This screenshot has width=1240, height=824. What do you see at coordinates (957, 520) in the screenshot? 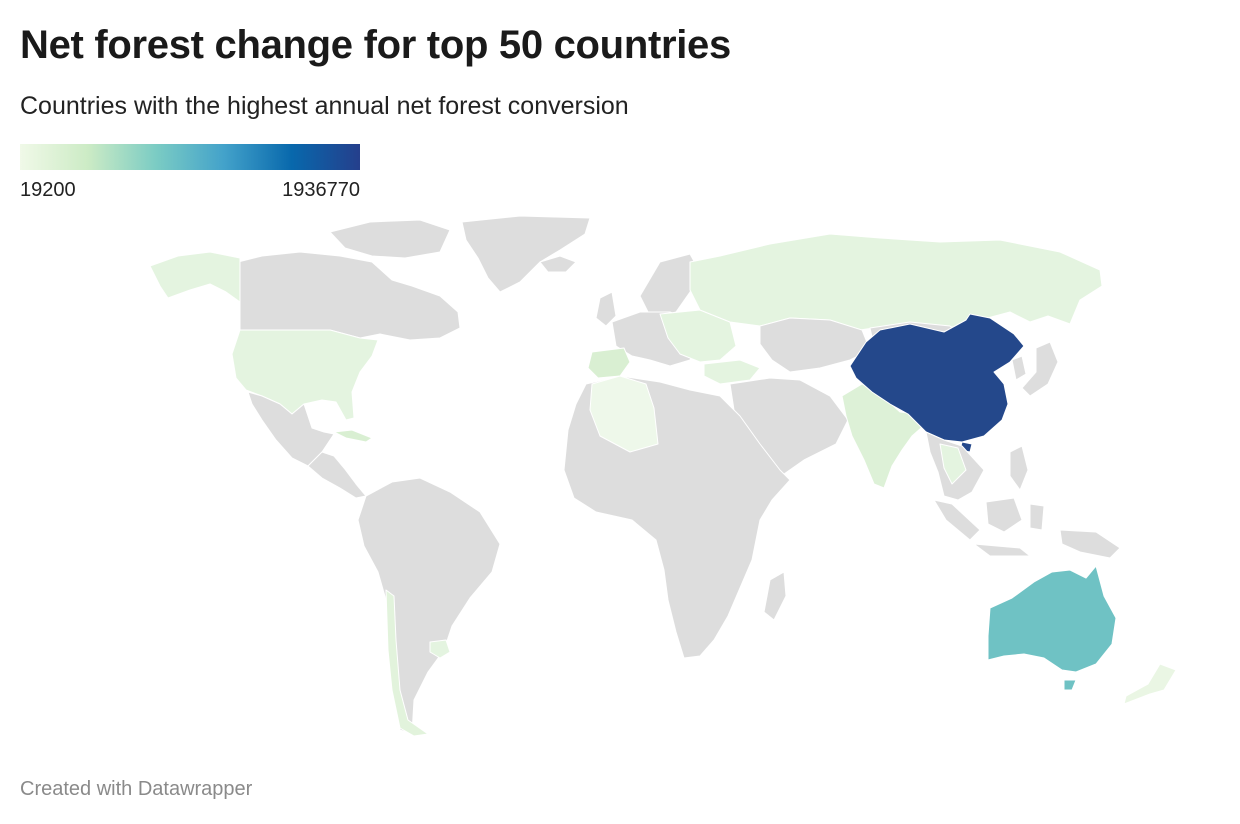
I see `region-sumatra` at bounding box center [957, 520].